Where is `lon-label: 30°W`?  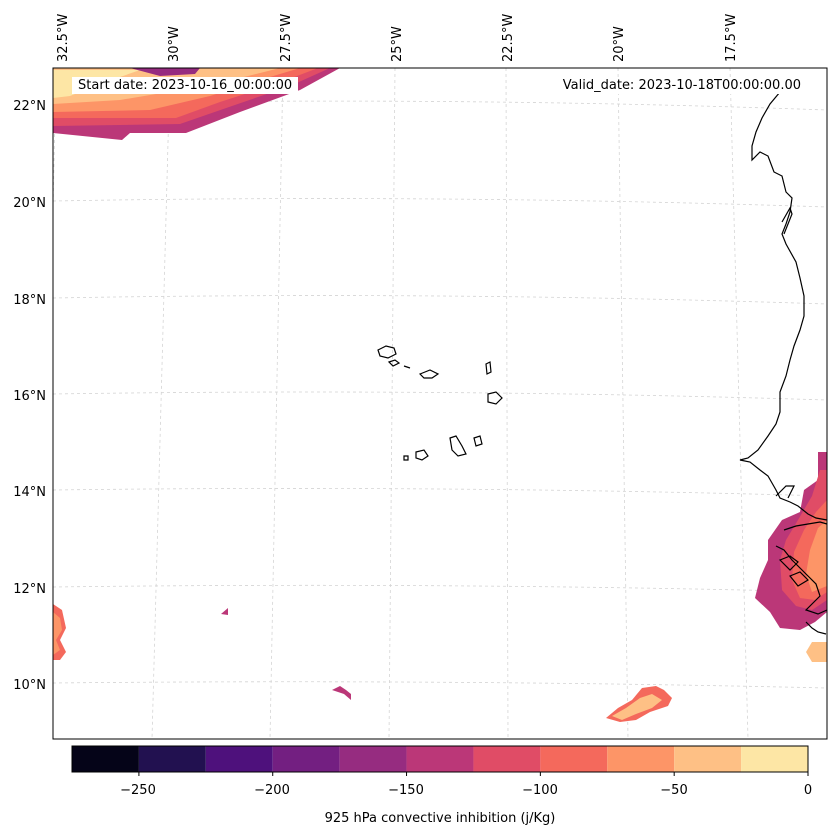
lon-label: 30°W is located at coordinates (174, 44).